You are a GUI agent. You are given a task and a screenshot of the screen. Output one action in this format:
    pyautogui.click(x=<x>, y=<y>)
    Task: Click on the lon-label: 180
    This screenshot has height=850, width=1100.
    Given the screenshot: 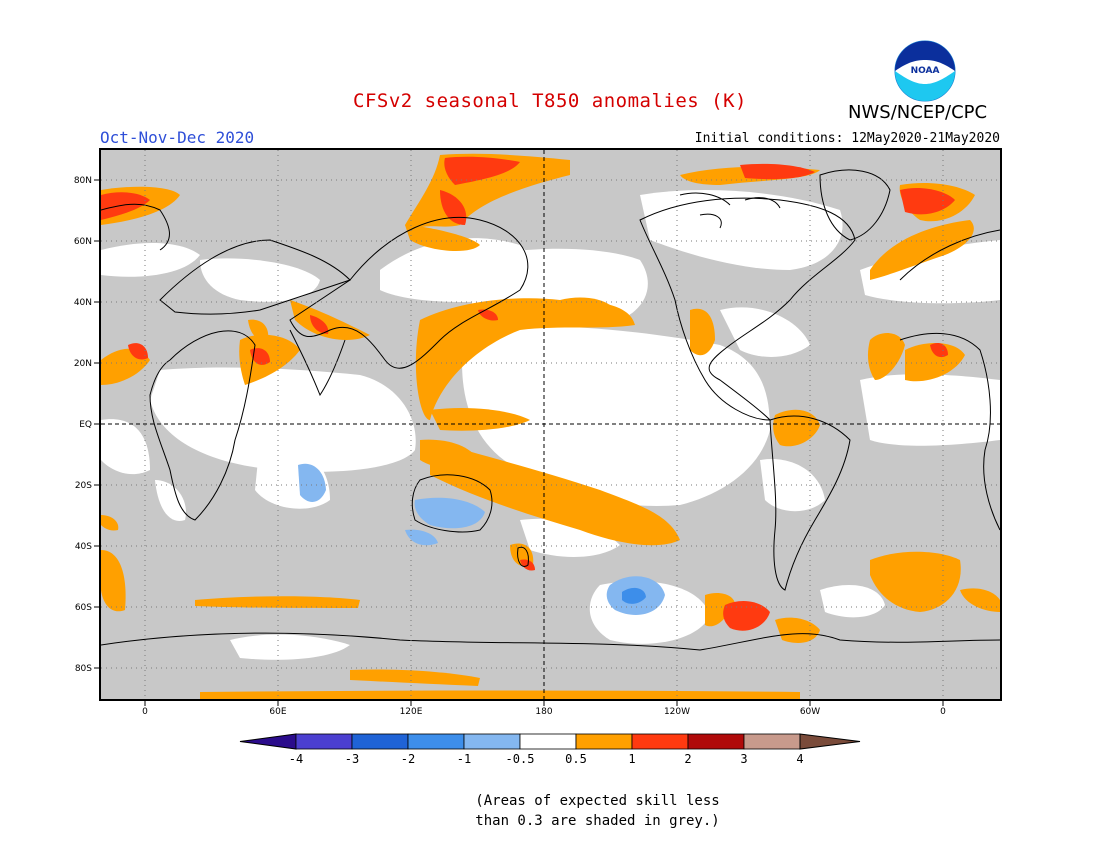 What is the action you would take?
    pyautogui.click(x=543, y=712)
    